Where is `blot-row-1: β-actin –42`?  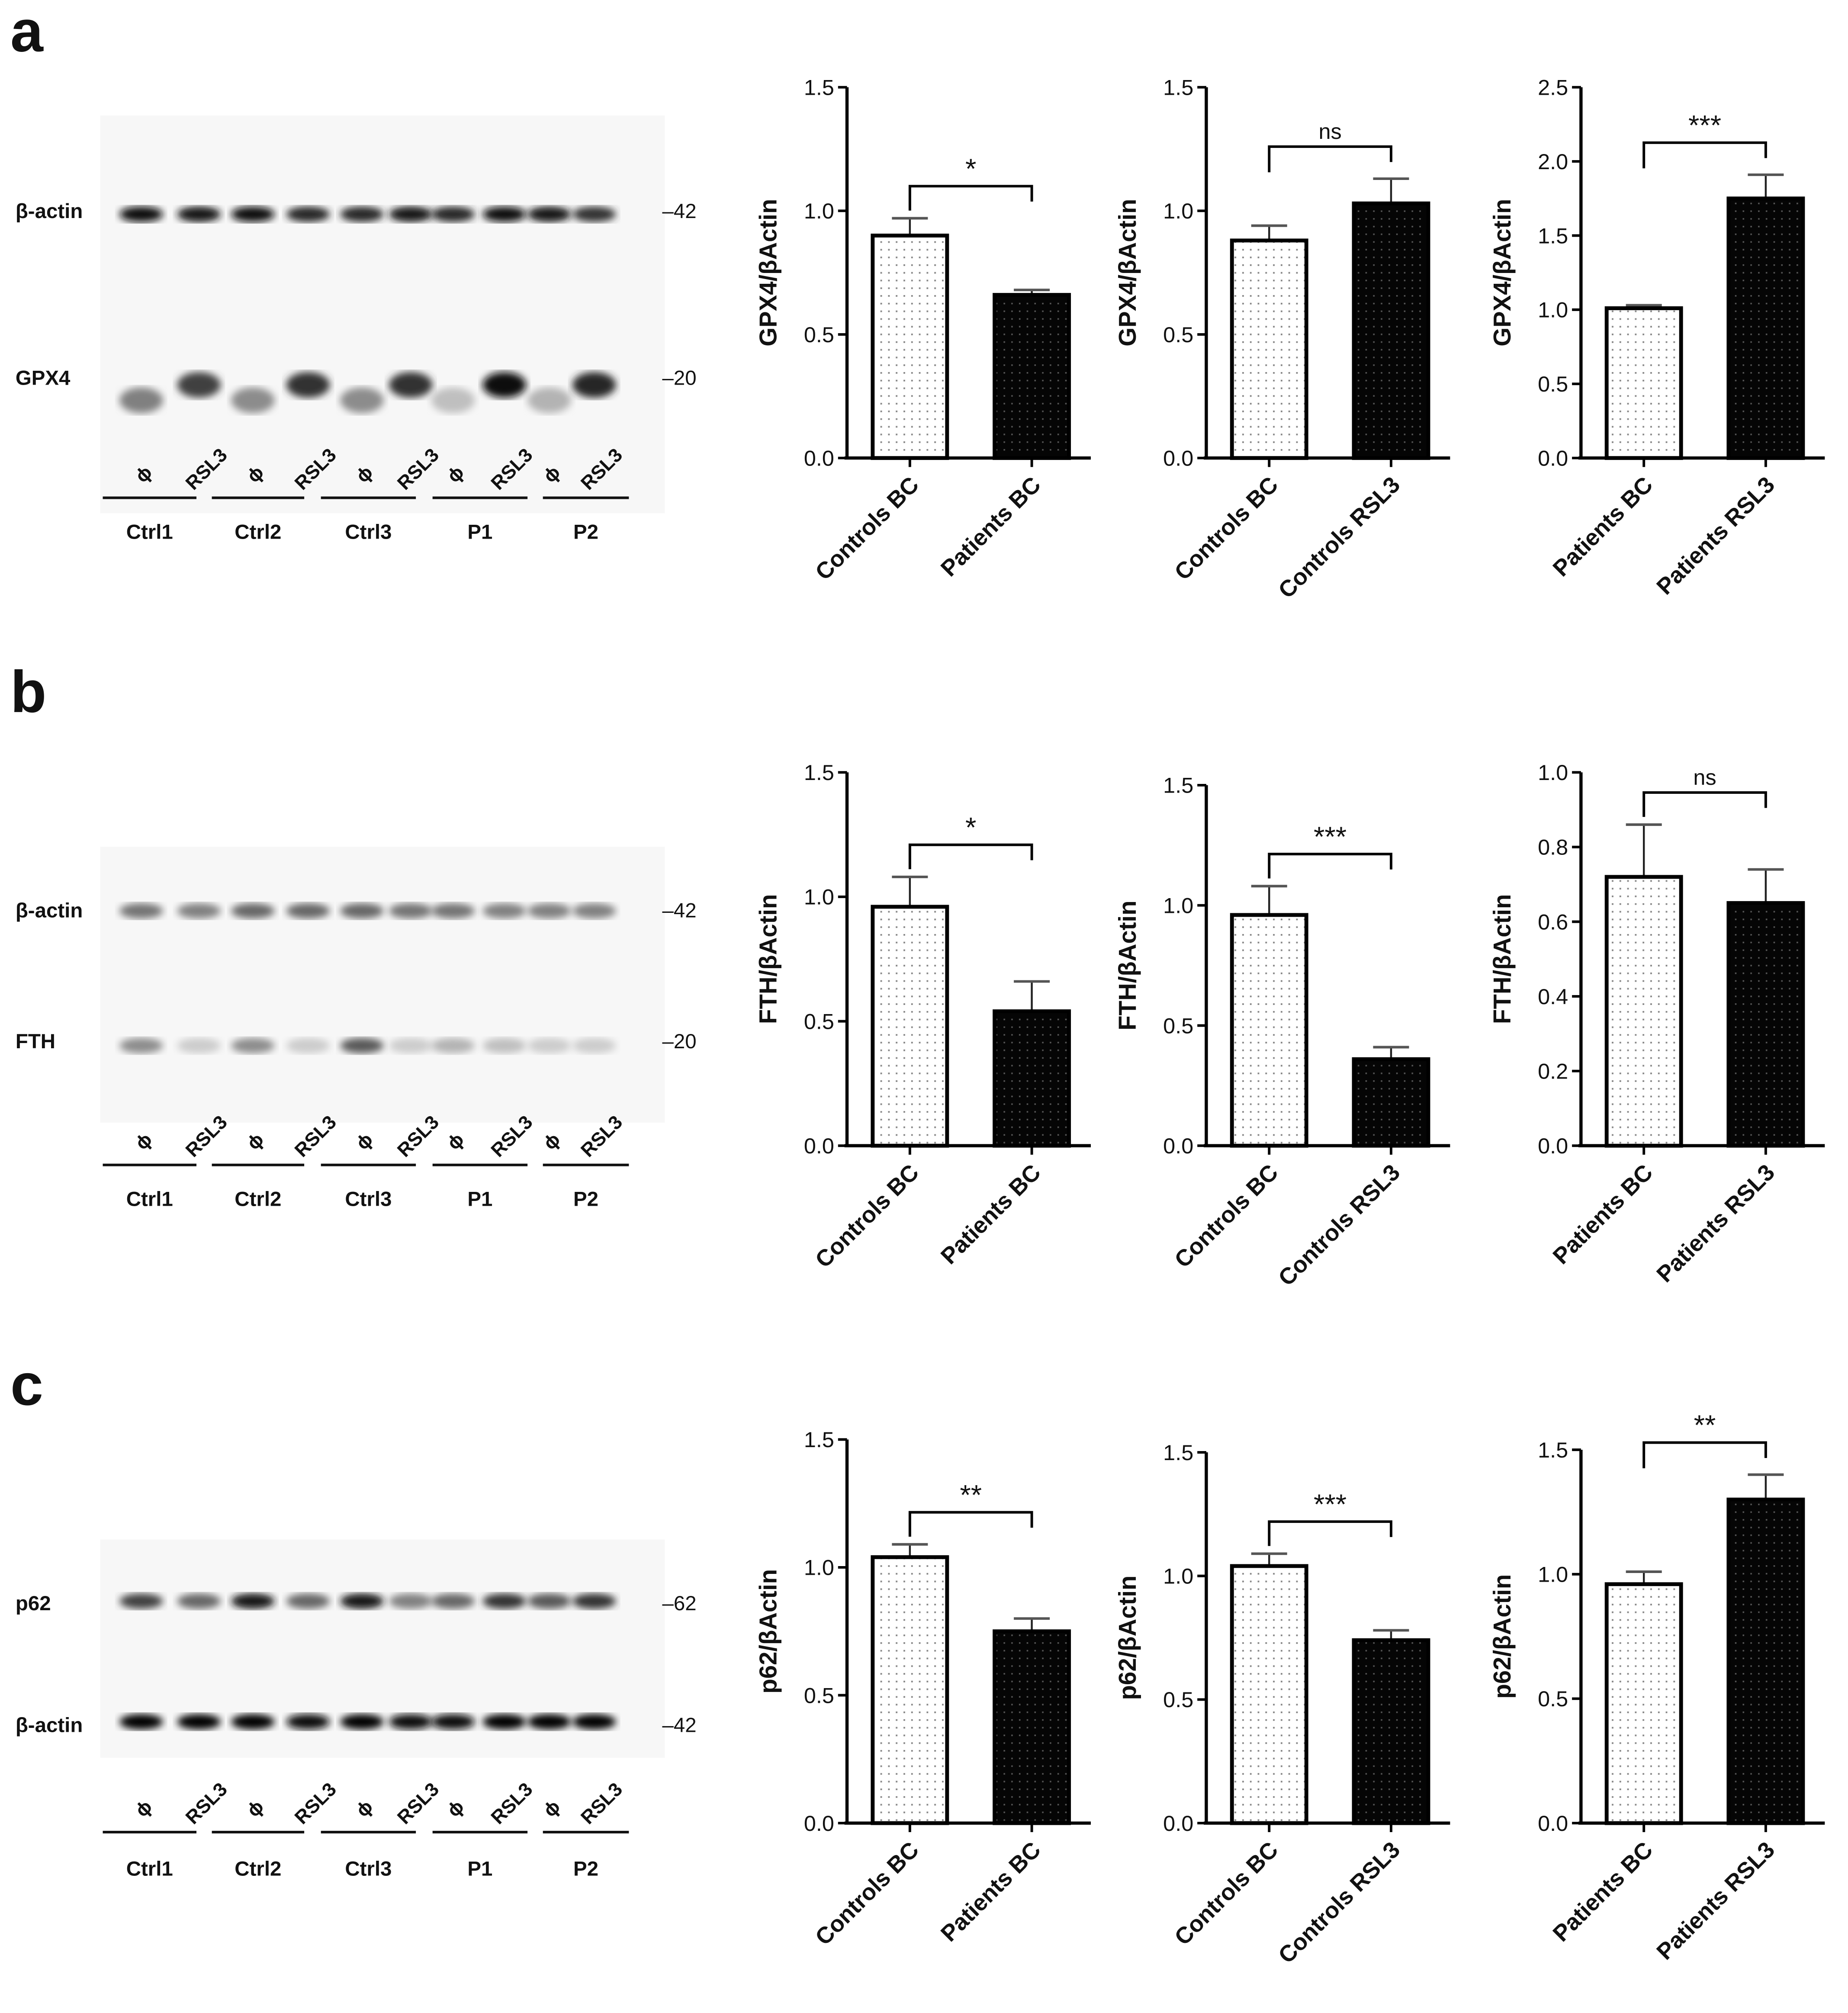
blot-row-1: β-actin –42 is located at coordinates (356, 1725).